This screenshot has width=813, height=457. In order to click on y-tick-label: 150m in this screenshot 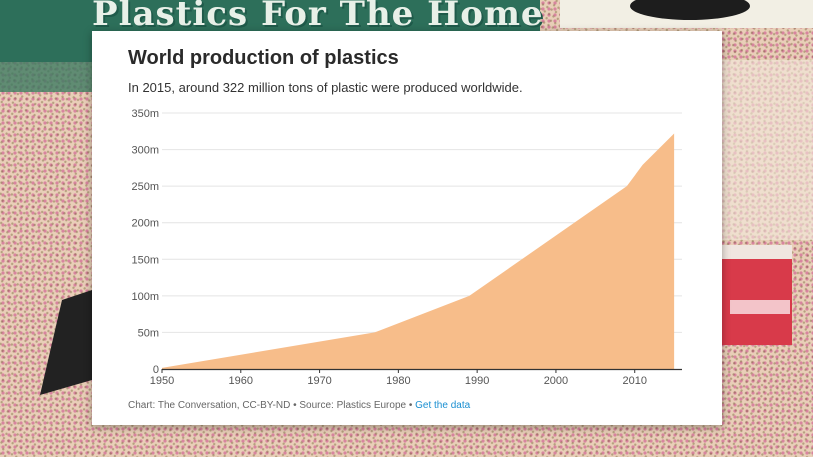, I will do `click(145, 260)`.